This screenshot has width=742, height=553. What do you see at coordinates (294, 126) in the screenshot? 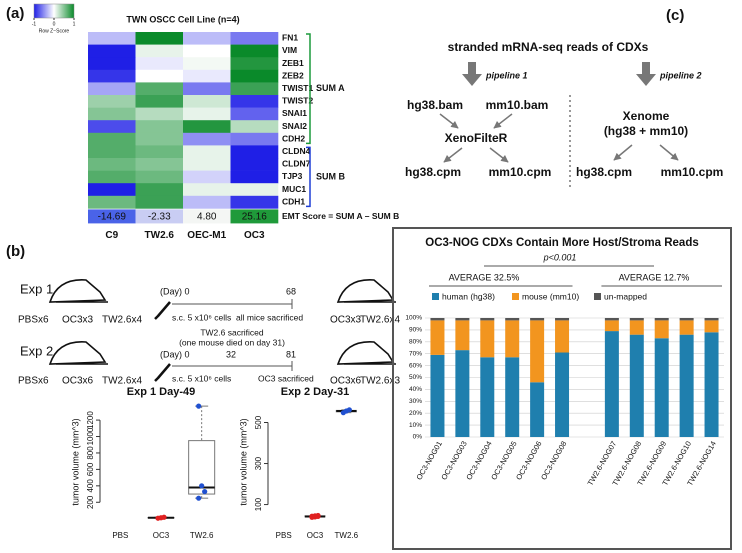
I see `row-label: SNAI2` at bounding box center [294, 126].